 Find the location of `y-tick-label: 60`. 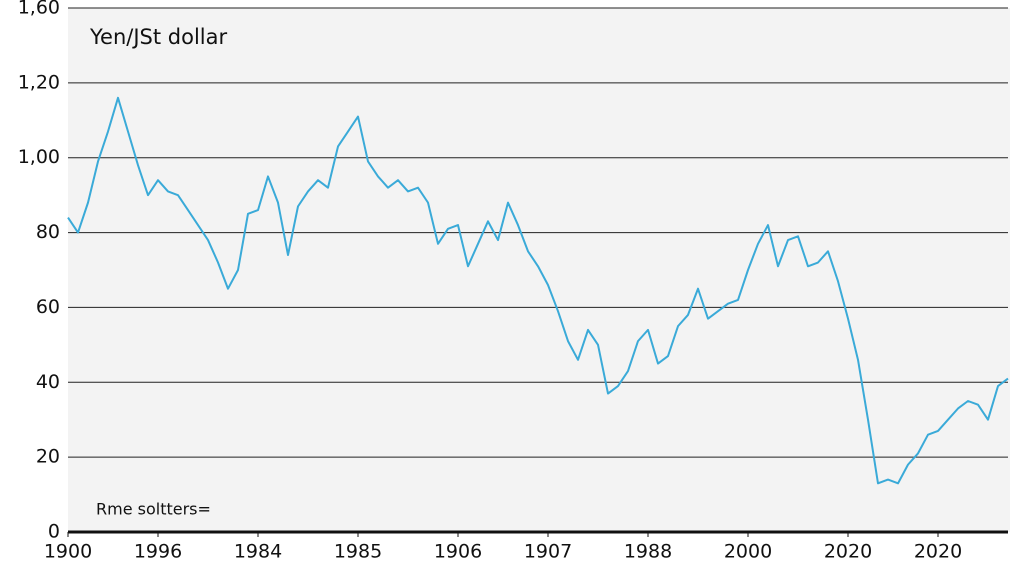

y-tick-label: 60 is located at coordinates (48, 307).